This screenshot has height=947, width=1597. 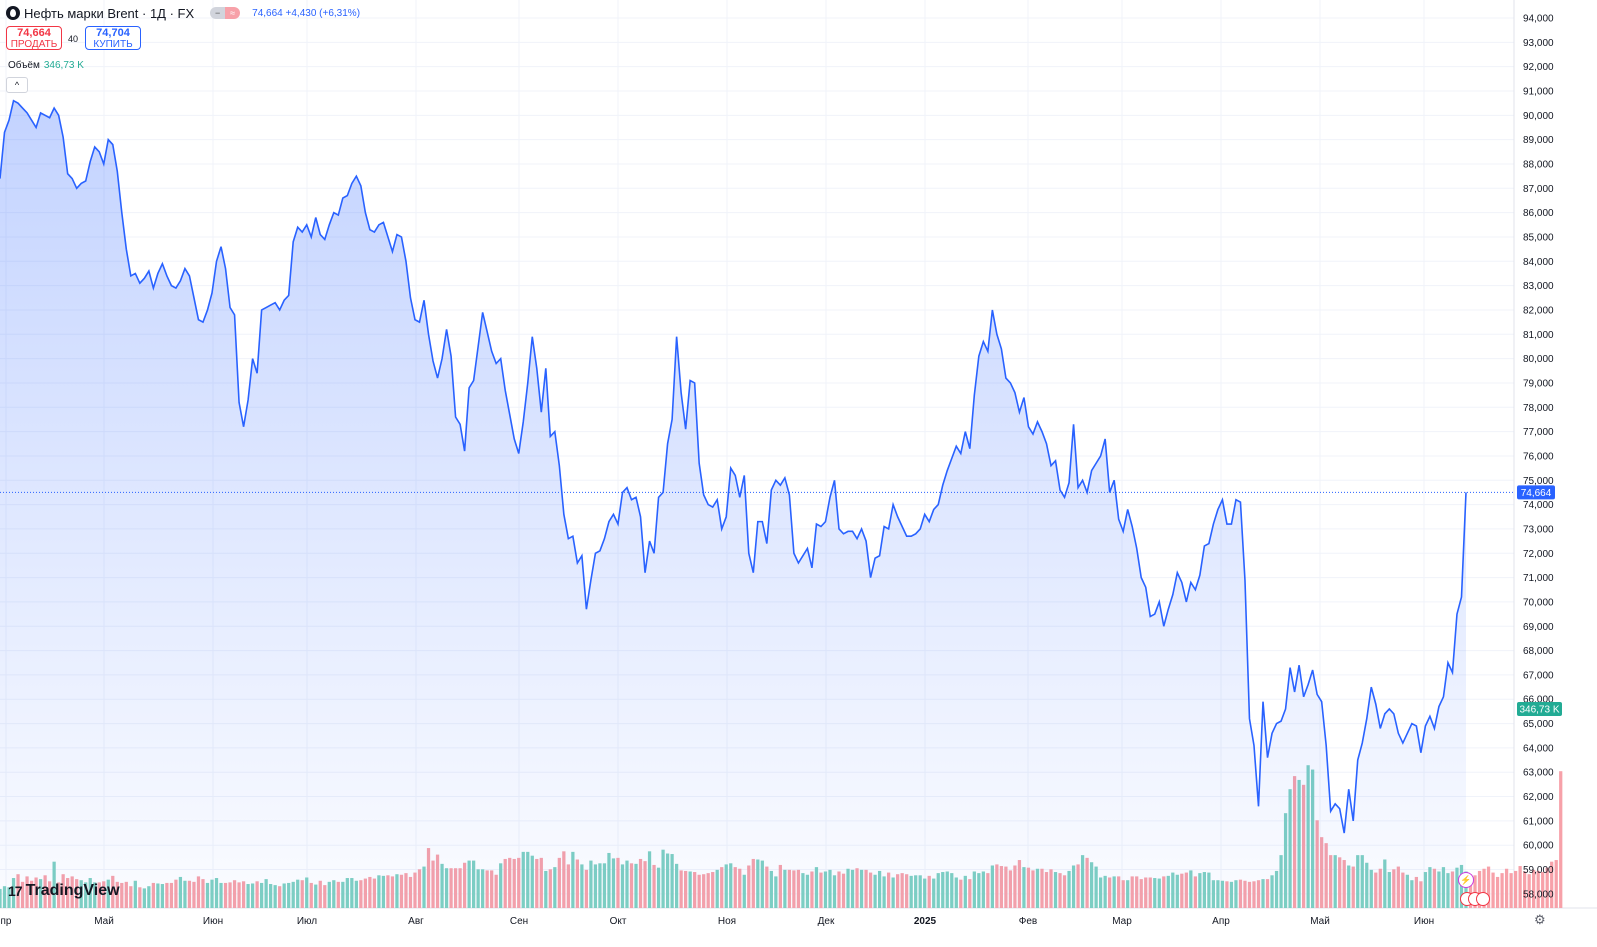 What do you see at coordinates (1538, 846) in the screenshot?
I see `y-tick-label: 60,000` at bounding box center [1538, 846].